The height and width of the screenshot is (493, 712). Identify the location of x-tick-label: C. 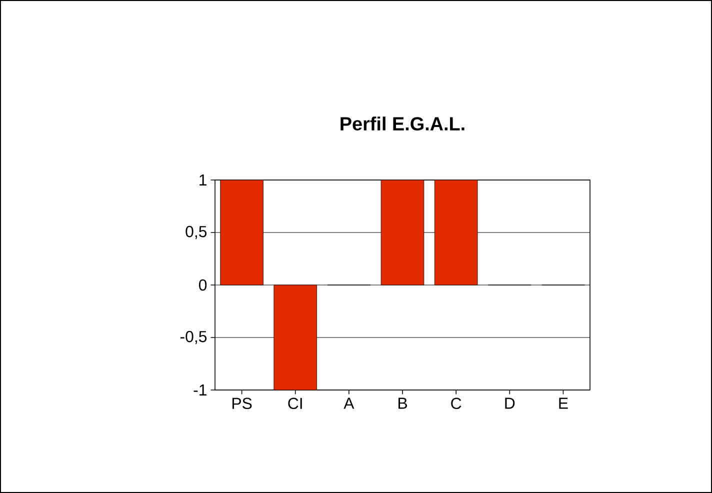
(456, 404).